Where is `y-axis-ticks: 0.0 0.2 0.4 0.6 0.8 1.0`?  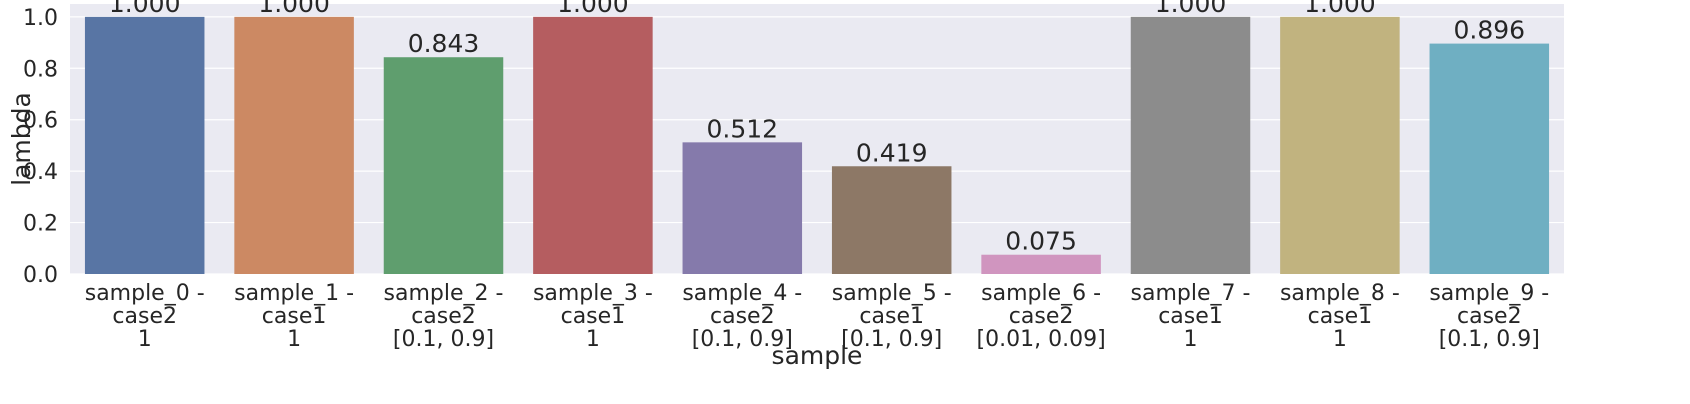
y-axis-ticks: 0.0 0.2 0.4 0.6 0.8 1.0 is located at coordinates (40, 147).